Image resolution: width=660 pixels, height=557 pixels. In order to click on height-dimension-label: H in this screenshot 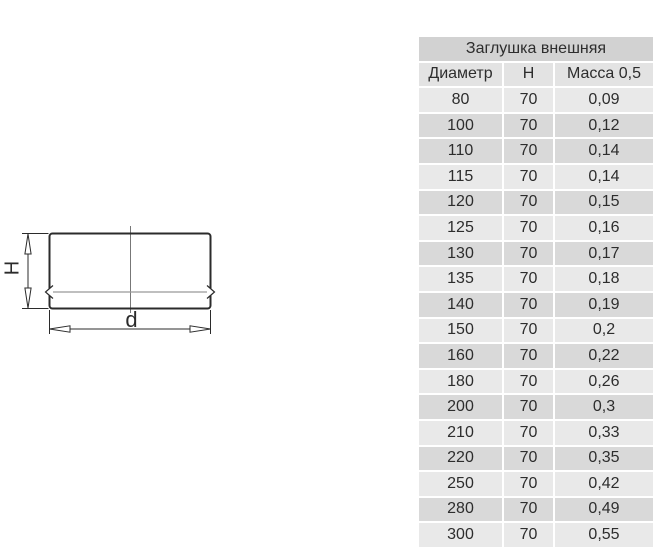, I will do `click(12, 268)`.